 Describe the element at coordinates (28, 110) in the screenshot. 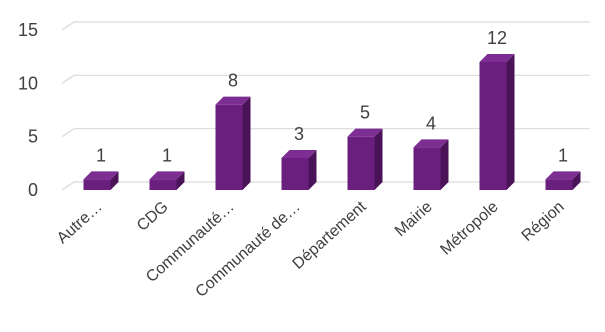

I see `y-tick-labels: 0 5 10 15` at that location.